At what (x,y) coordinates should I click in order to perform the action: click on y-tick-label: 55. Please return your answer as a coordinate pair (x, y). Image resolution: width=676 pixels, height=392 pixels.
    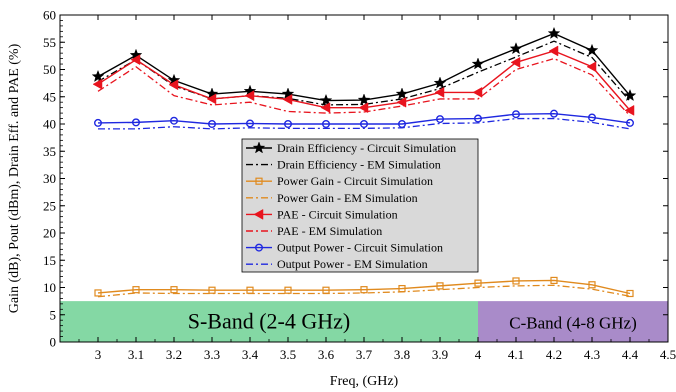
    Looking at the image, I should click on (49, 42).